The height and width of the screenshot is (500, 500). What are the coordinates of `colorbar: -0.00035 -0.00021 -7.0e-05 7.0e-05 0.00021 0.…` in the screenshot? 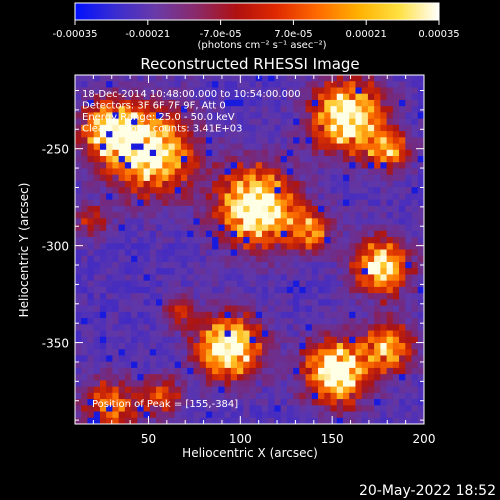 It's located at (256, 26).